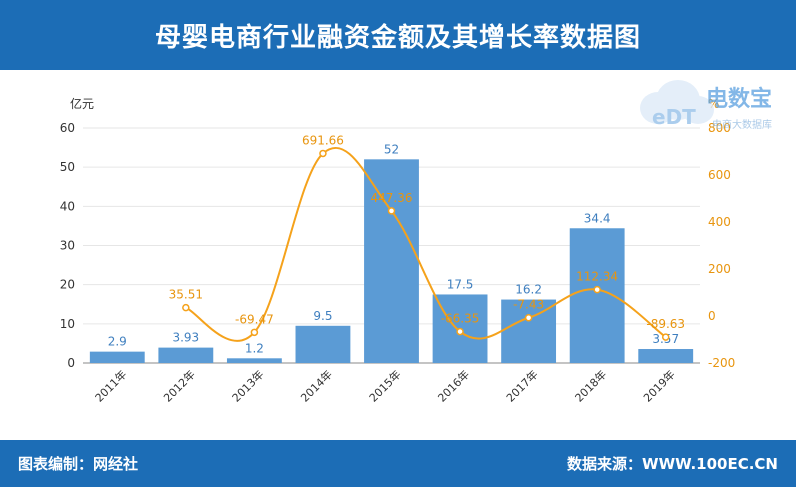 This screenshot has height=487, width=796. What do you see at coordinates (384, 385) in the screenshot?
I see `x-tick-label: 2015年` at bounding box center [384, 385].